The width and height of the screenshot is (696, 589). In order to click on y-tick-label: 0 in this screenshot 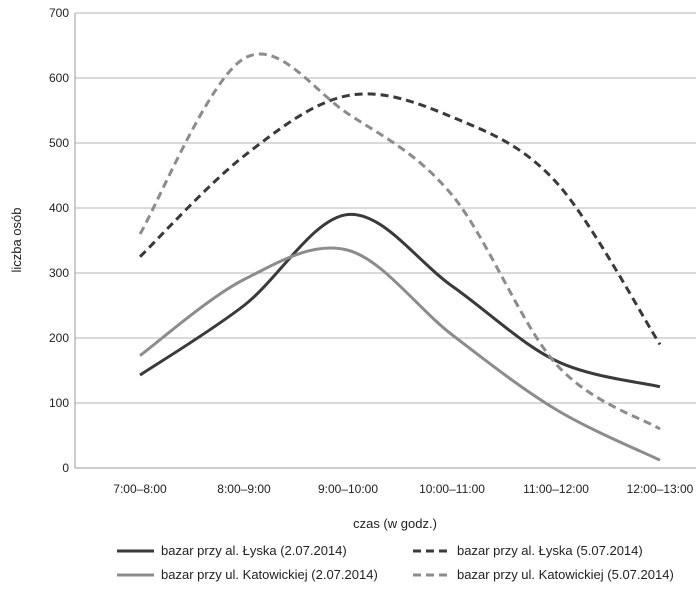, I will do `click(65, 468)`.